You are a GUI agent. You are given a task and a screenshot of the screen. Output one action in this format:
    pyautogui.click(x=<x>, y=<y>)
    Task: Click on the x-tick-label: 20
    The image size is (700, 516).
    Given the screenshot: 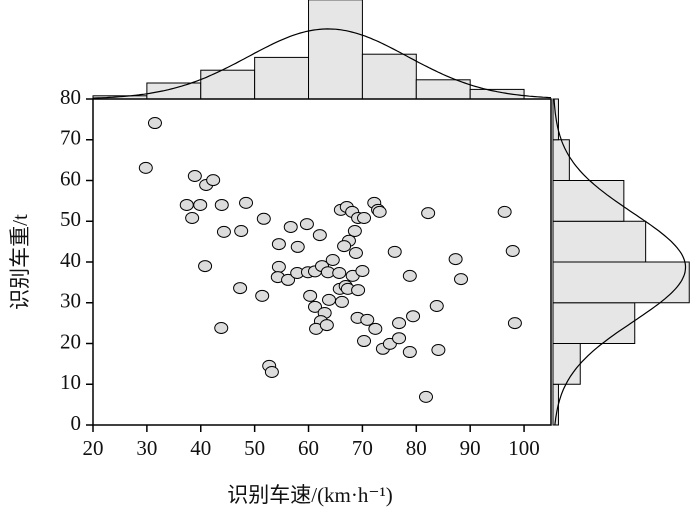 What is the action you would take?
    pyautogui.click(x=93, y=448)
    